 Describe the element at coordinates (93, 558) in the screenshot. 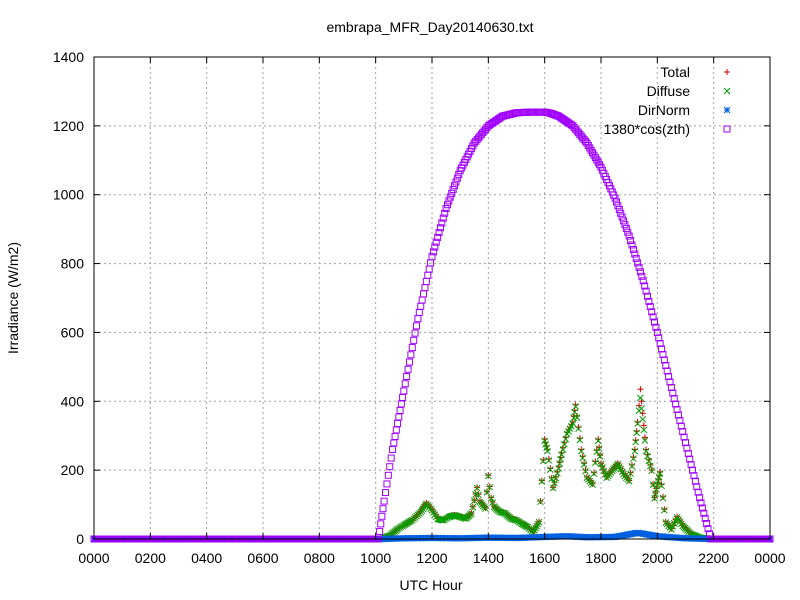

I see `x-tick-label: 0000` at that location.